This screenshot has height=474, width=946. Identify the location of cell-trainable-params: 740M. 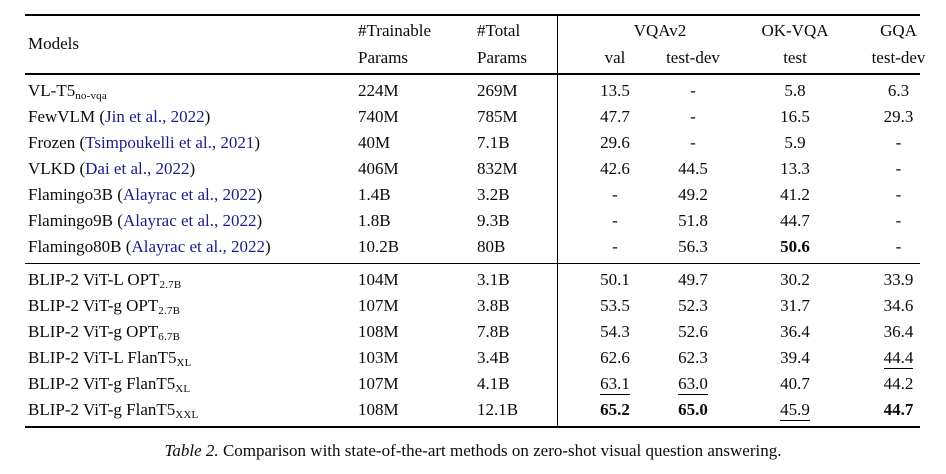
(417, 117).